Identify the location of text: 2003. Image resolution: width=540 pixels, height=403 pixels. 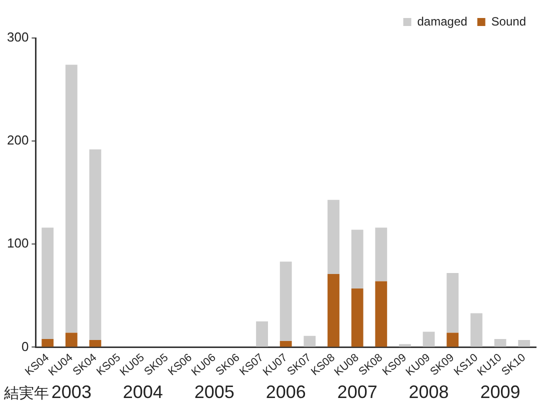
(71, 392).